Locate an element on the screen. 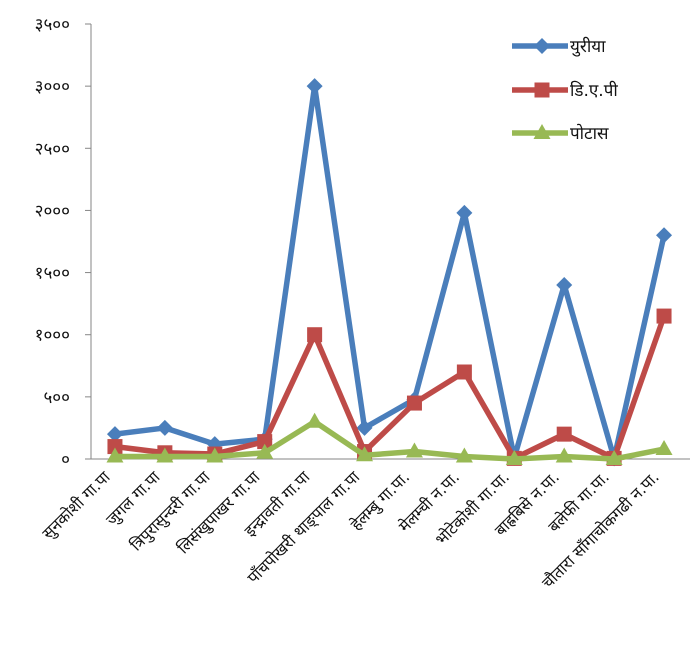 This screenshot has width=691, height=648. y-tick-label: ३००० is located at coordinates (52, 87).